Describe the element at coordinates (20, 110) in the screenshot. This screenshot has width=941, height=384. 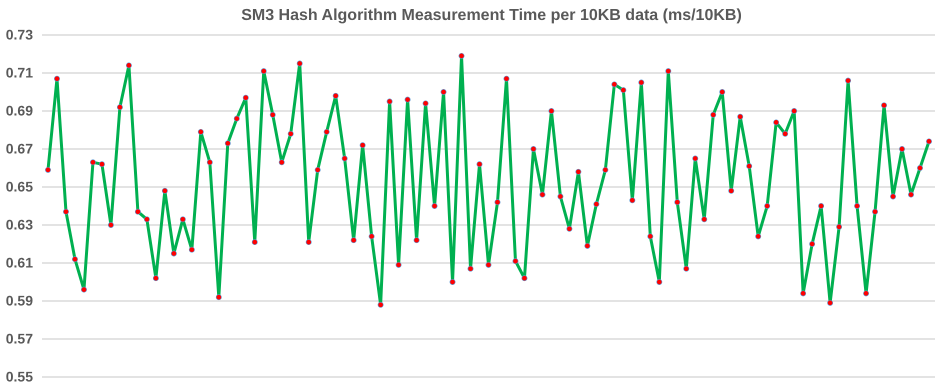
I see `y-tick-label: 0.69` at that location.